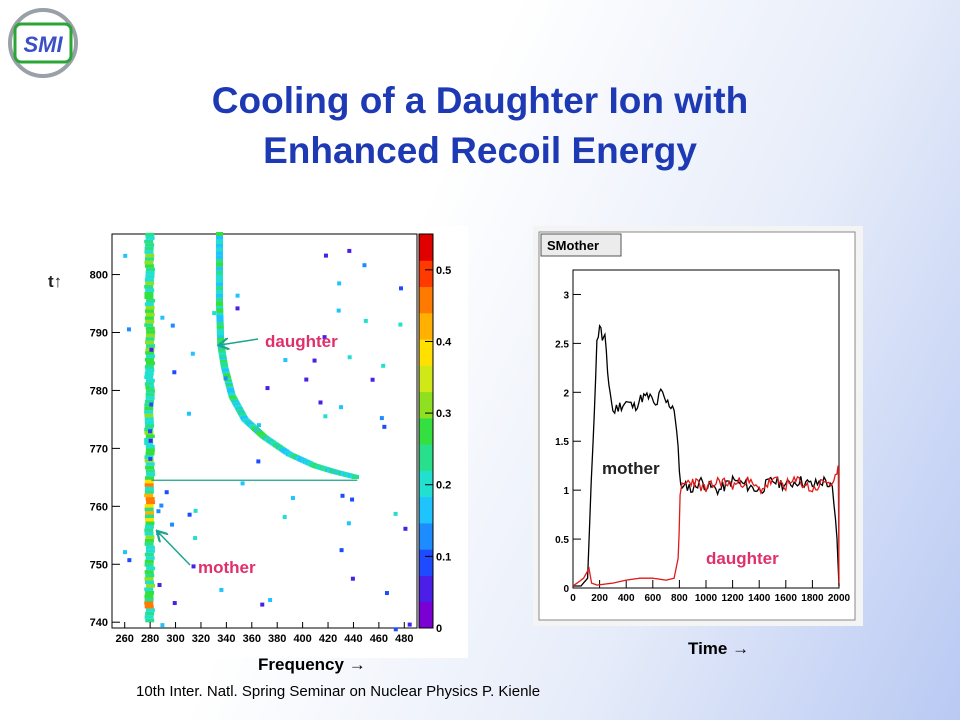 This screenshot has width=960, height=720. I want to click on mother-label-left: mother, so click(227, 567).